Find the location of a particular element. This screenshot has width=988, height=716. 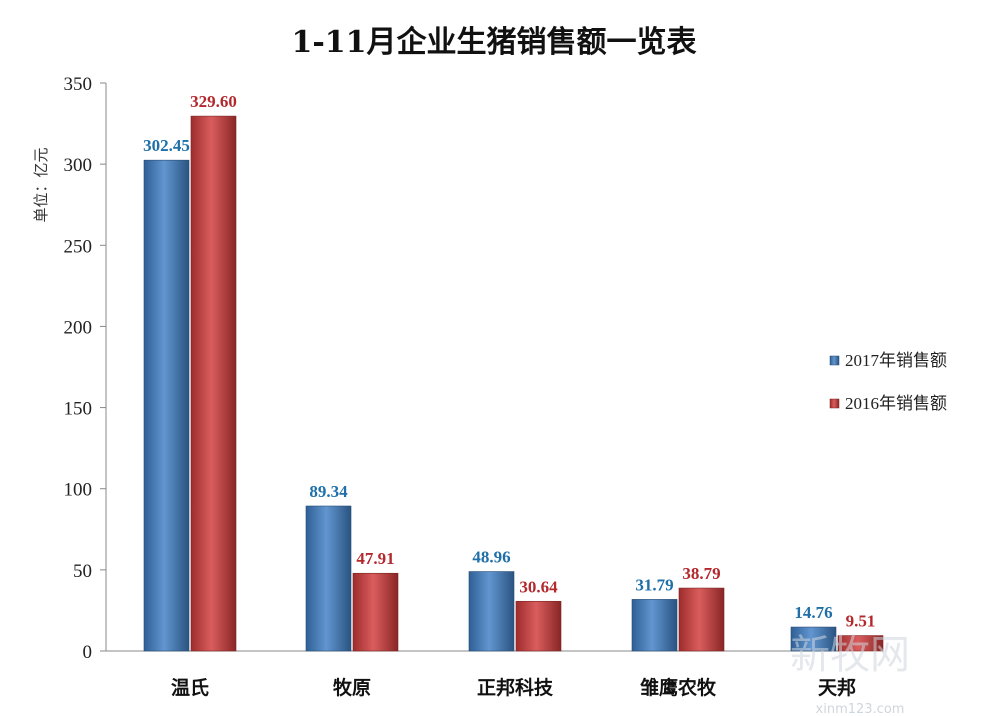

y-tick-label: 350 is located at coordinates (78, 84).